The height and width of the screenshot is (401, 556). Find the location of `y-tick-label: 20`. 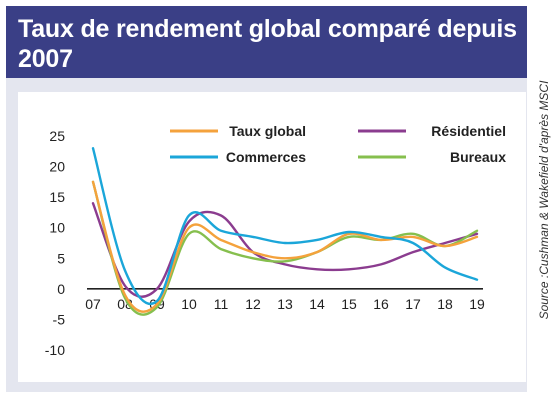

y-tick-label: 20 is located at coordinates (57, 167).